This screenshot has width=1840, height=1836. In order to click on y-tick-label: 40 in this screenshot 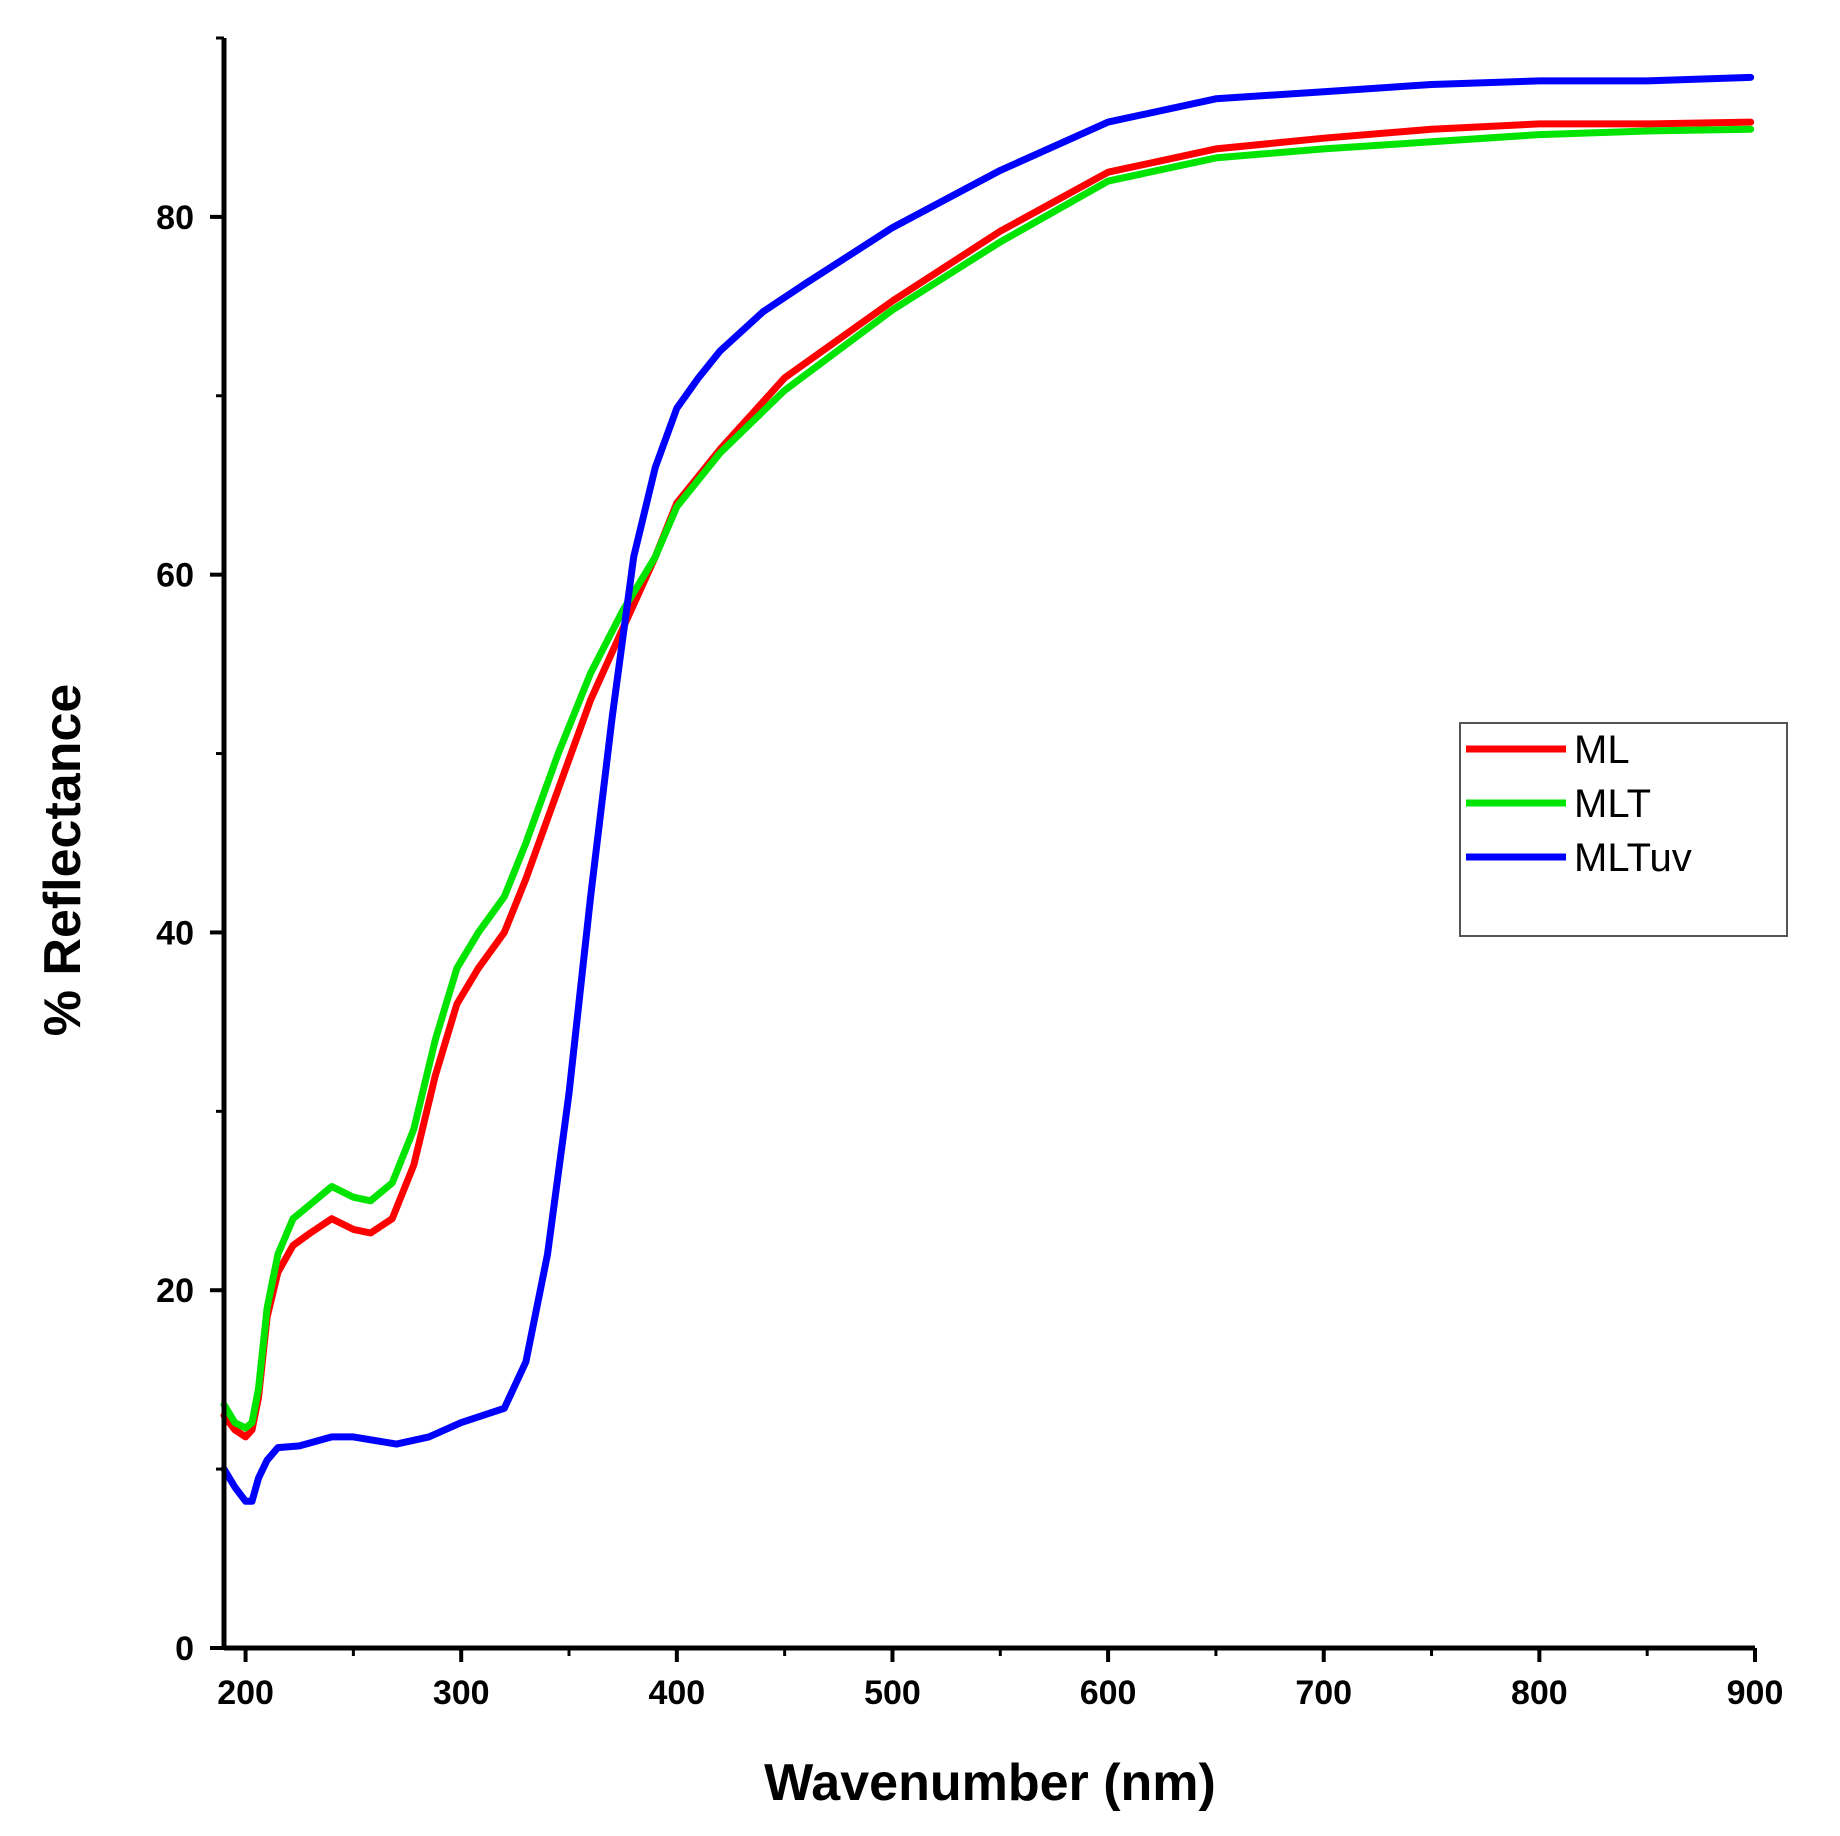, I will do `click(175, 933)`.